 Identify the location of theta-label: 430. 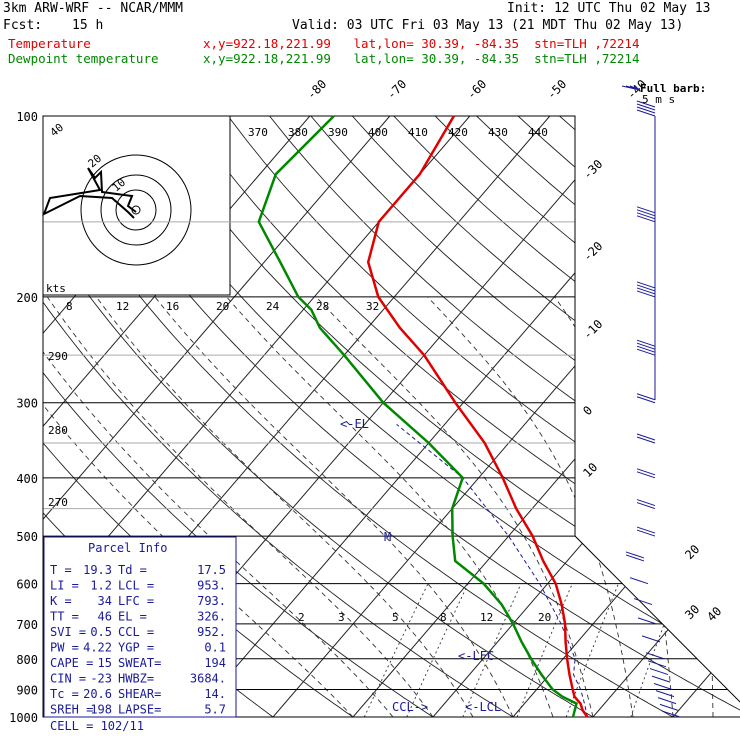
(498, 132).